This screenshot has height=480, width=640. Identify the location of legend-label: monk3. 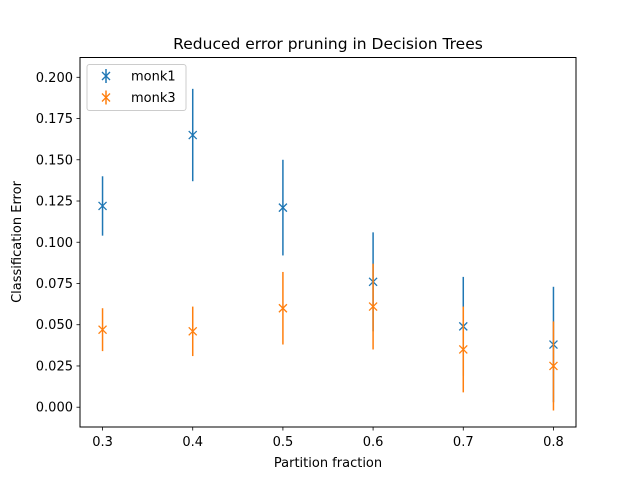
(153, 98).